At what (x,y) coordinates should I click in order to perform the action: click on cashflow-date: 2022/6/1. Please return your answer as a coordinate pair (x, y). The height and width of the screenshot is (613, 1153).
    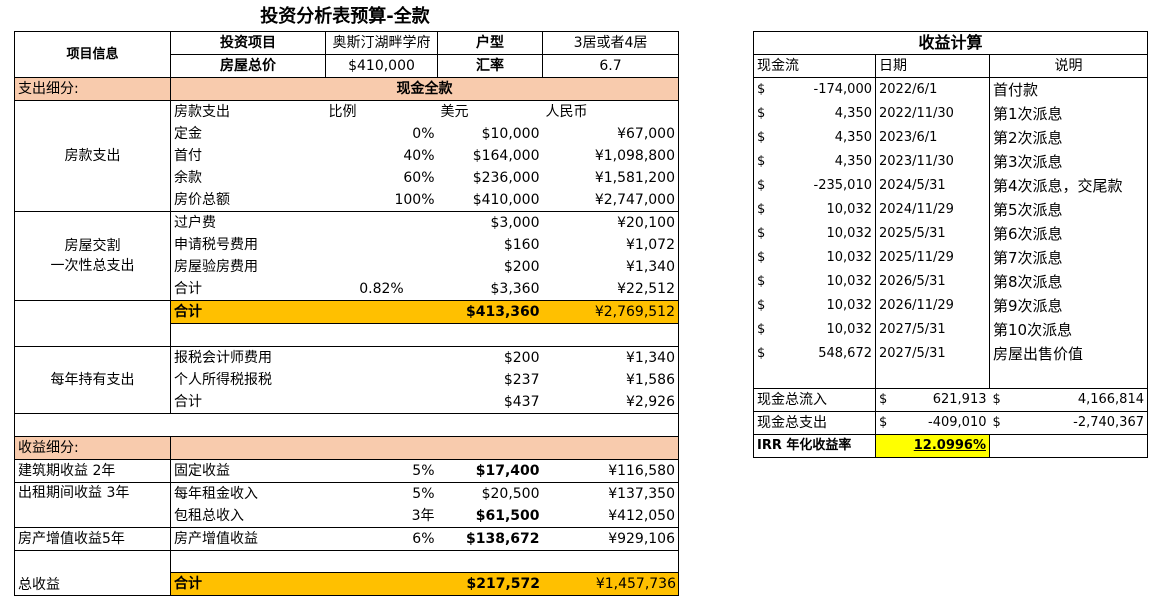
    Looking at the image, I should click on (932, 89).